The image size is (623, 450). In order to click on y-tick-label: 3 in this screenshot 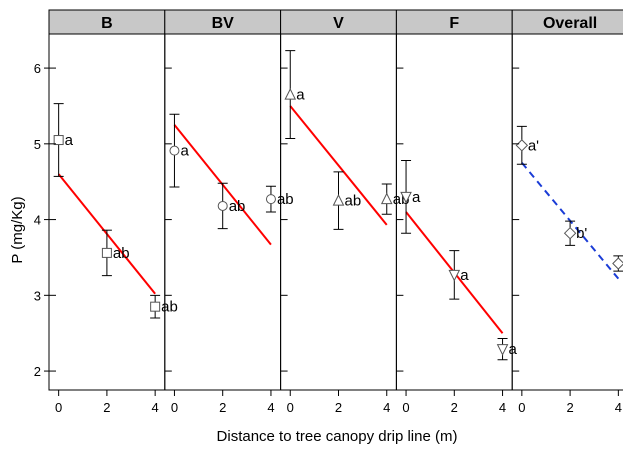, I will do `click(37, 295)`.